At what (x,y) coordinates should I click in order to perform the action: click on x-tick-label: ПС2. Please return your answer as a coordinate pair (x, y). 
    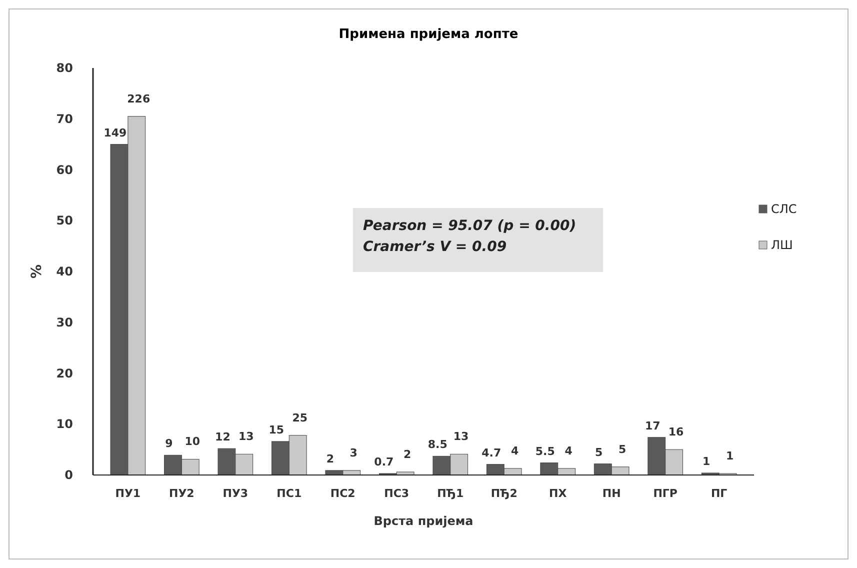
    Looking at the image, I should click on (343, 493).